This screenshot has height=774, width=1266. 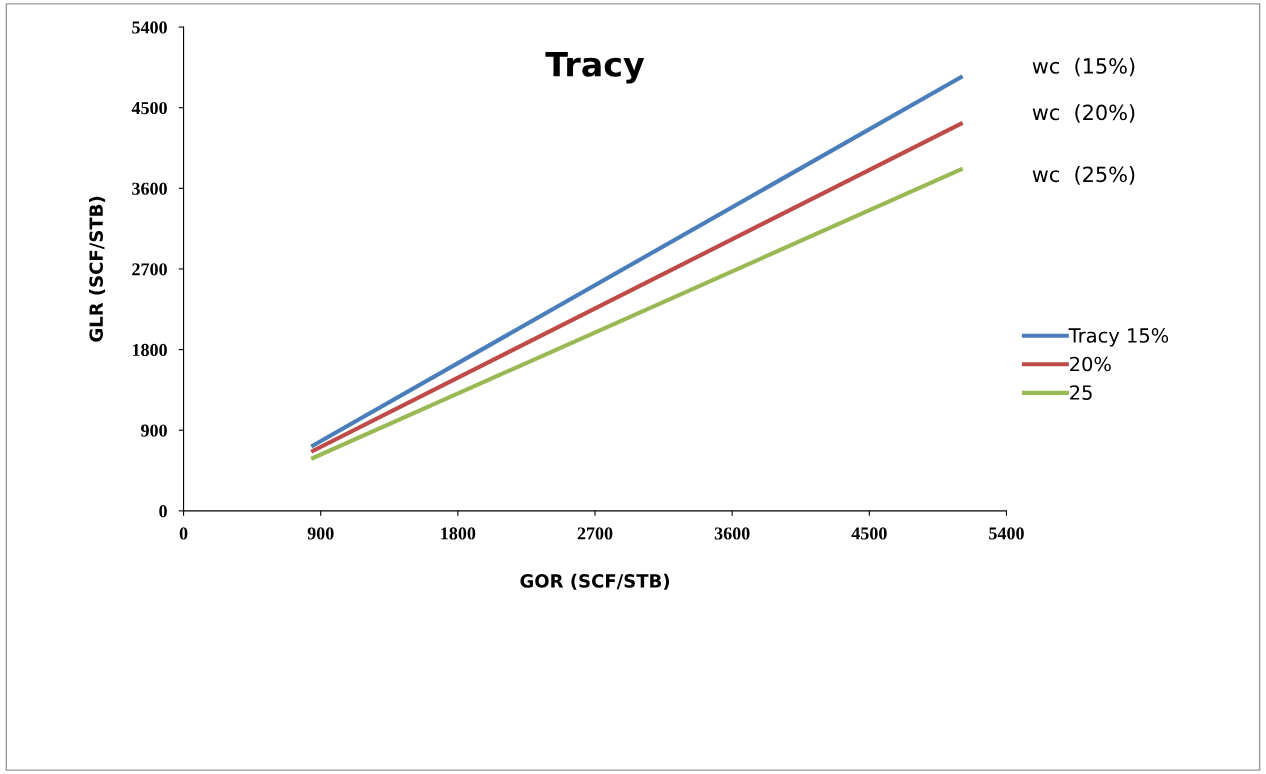 I want to click on y-tick-label: 3600, so click(x=149, y=188).